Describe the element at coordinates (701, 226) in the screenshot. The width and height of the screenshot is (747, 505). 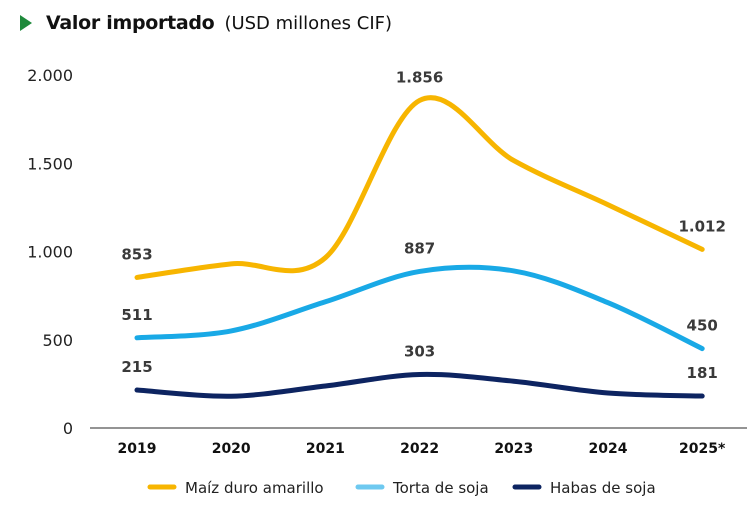
I see `data-label: 1.012` at that location.